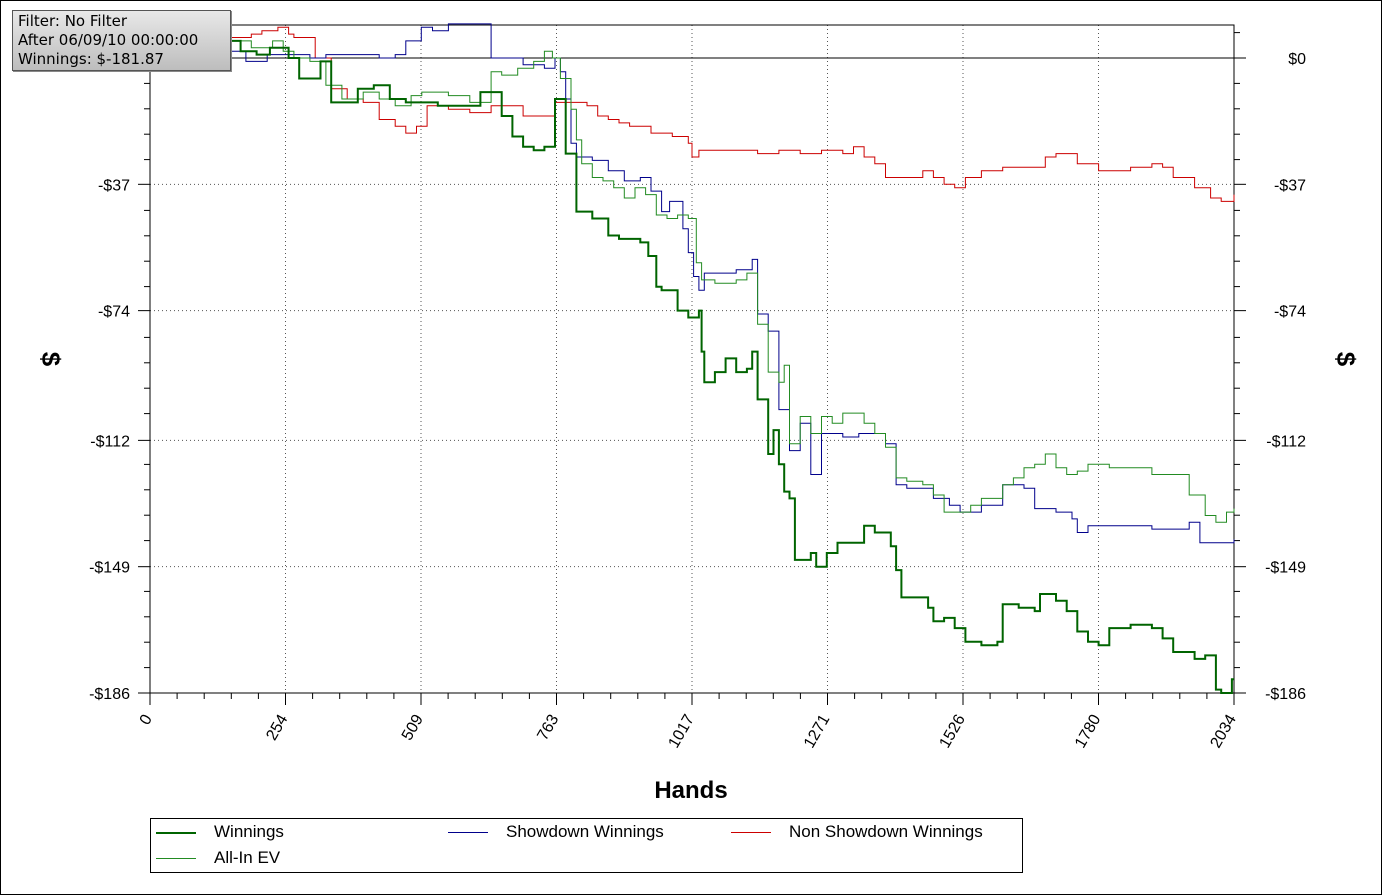 This screenshot has height=895, width=1382. Describe the element at coordinates (1223, 731) in the screenshot. I see `x-tick-label: 2034` at that location.